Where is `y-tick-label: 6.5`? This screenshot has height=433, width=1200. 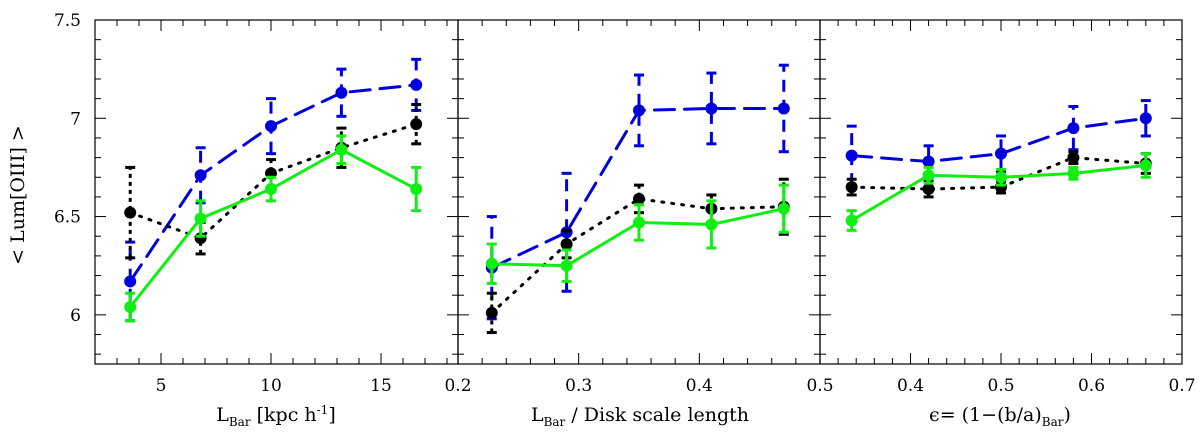 y-tick-label: 6.5 is located at coordinates (67, 218).